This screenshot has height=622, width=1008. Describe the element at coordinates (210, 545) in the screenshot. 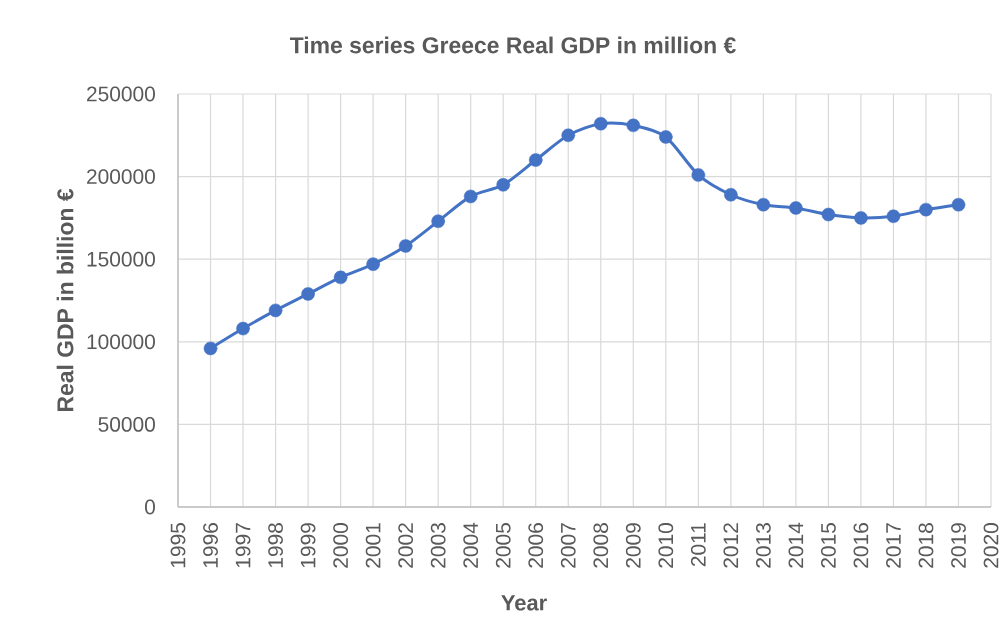

I see `x-tick-label: 1996` at that location.